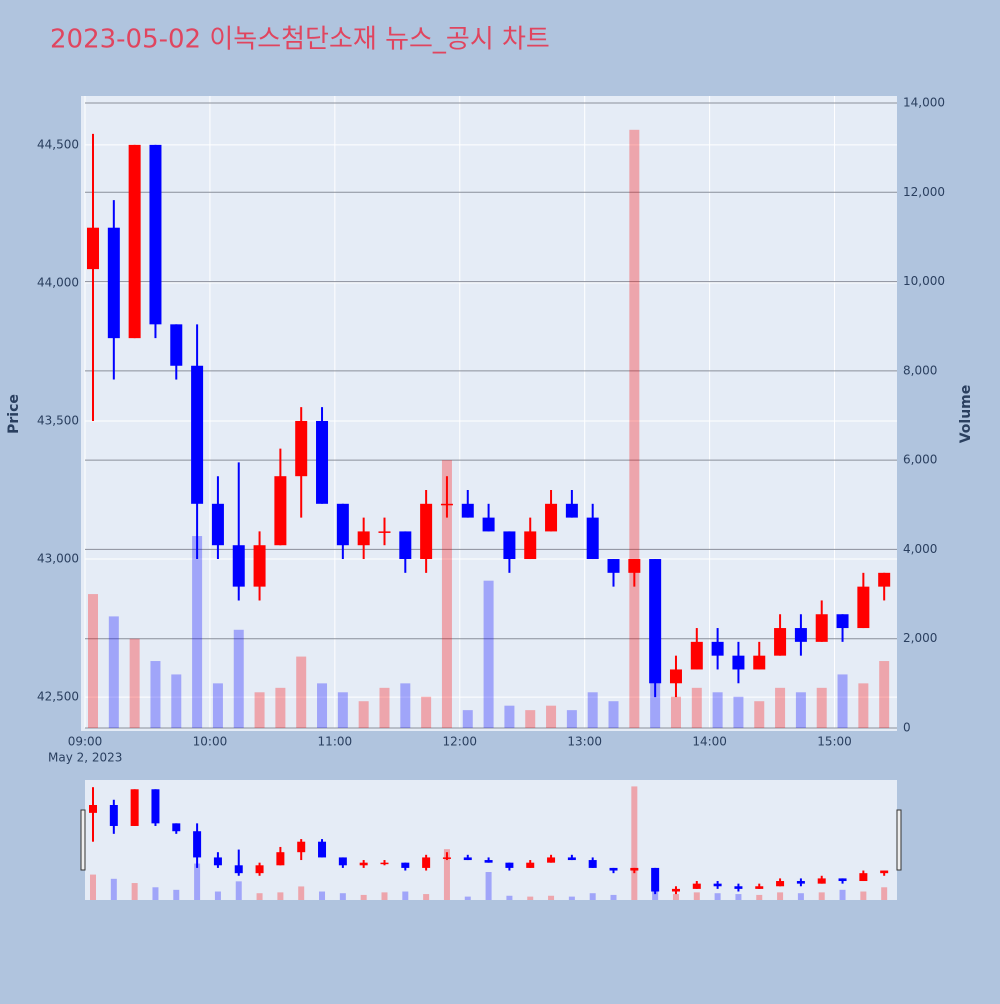  Describe the element at coordinates (920, 370) in the screenshot. I see `y2-tick-label: 8,000` at that location.